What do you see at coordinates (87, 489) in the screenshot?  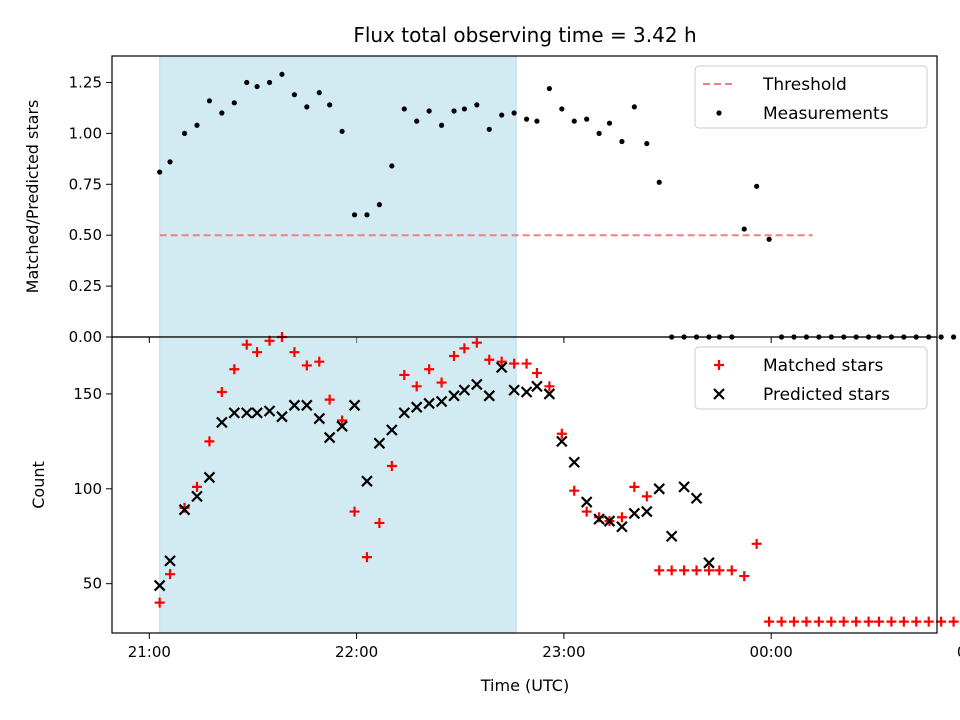 I see `y-tick-label: 100` at bounding box center [87, 489].